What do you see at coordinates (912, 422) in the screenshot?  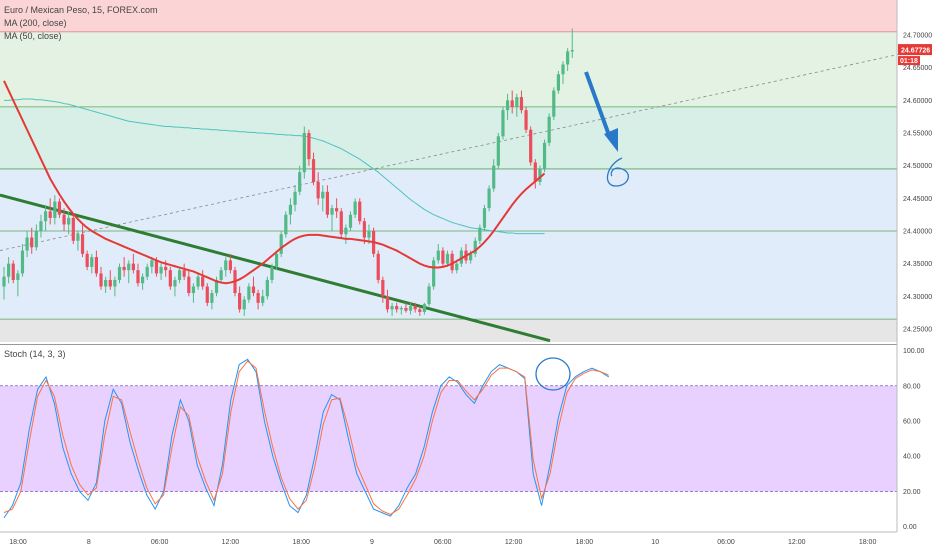 I see `stoch-tick-label: 60.00` at bounding box center [912, 422].